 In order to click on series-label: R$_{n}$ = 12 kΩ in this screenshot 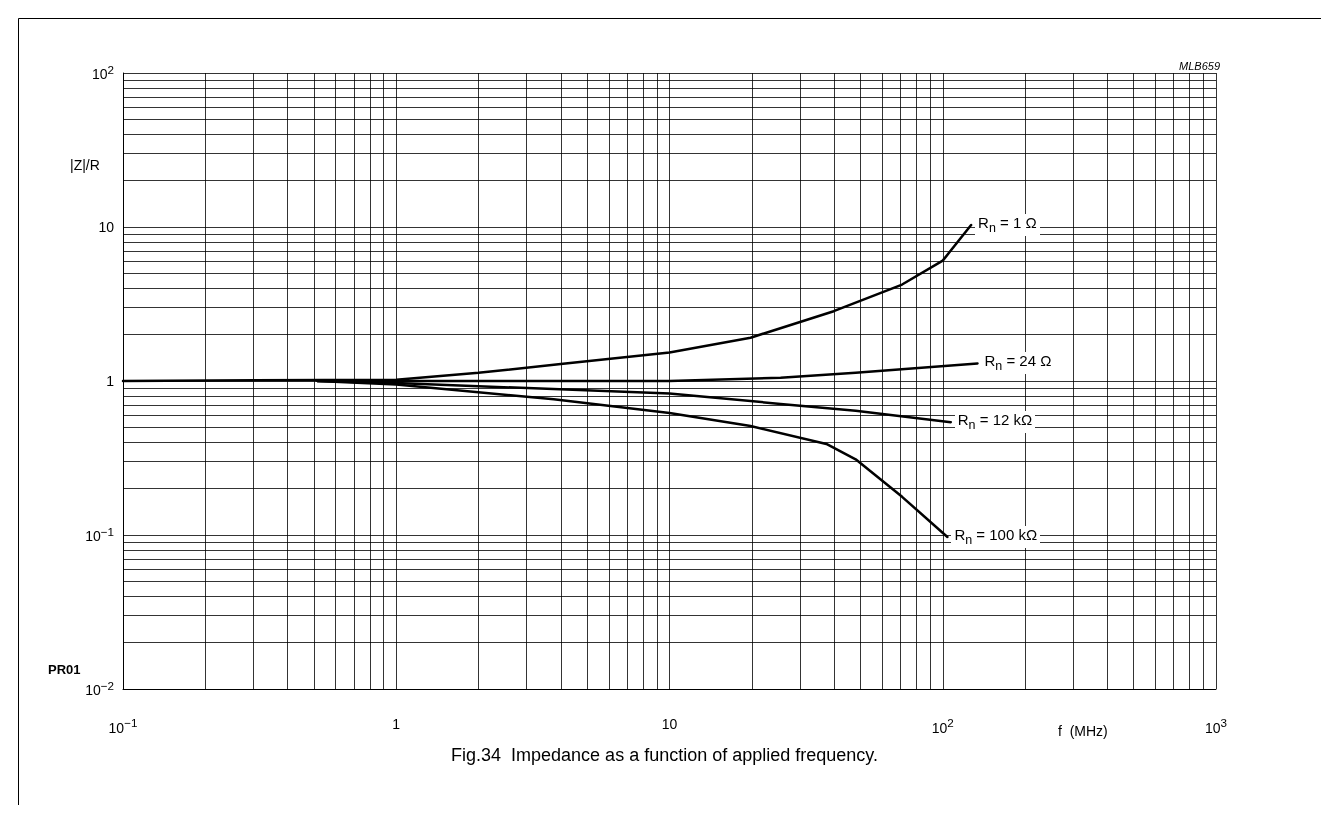, I will do `click(995, 422)`.